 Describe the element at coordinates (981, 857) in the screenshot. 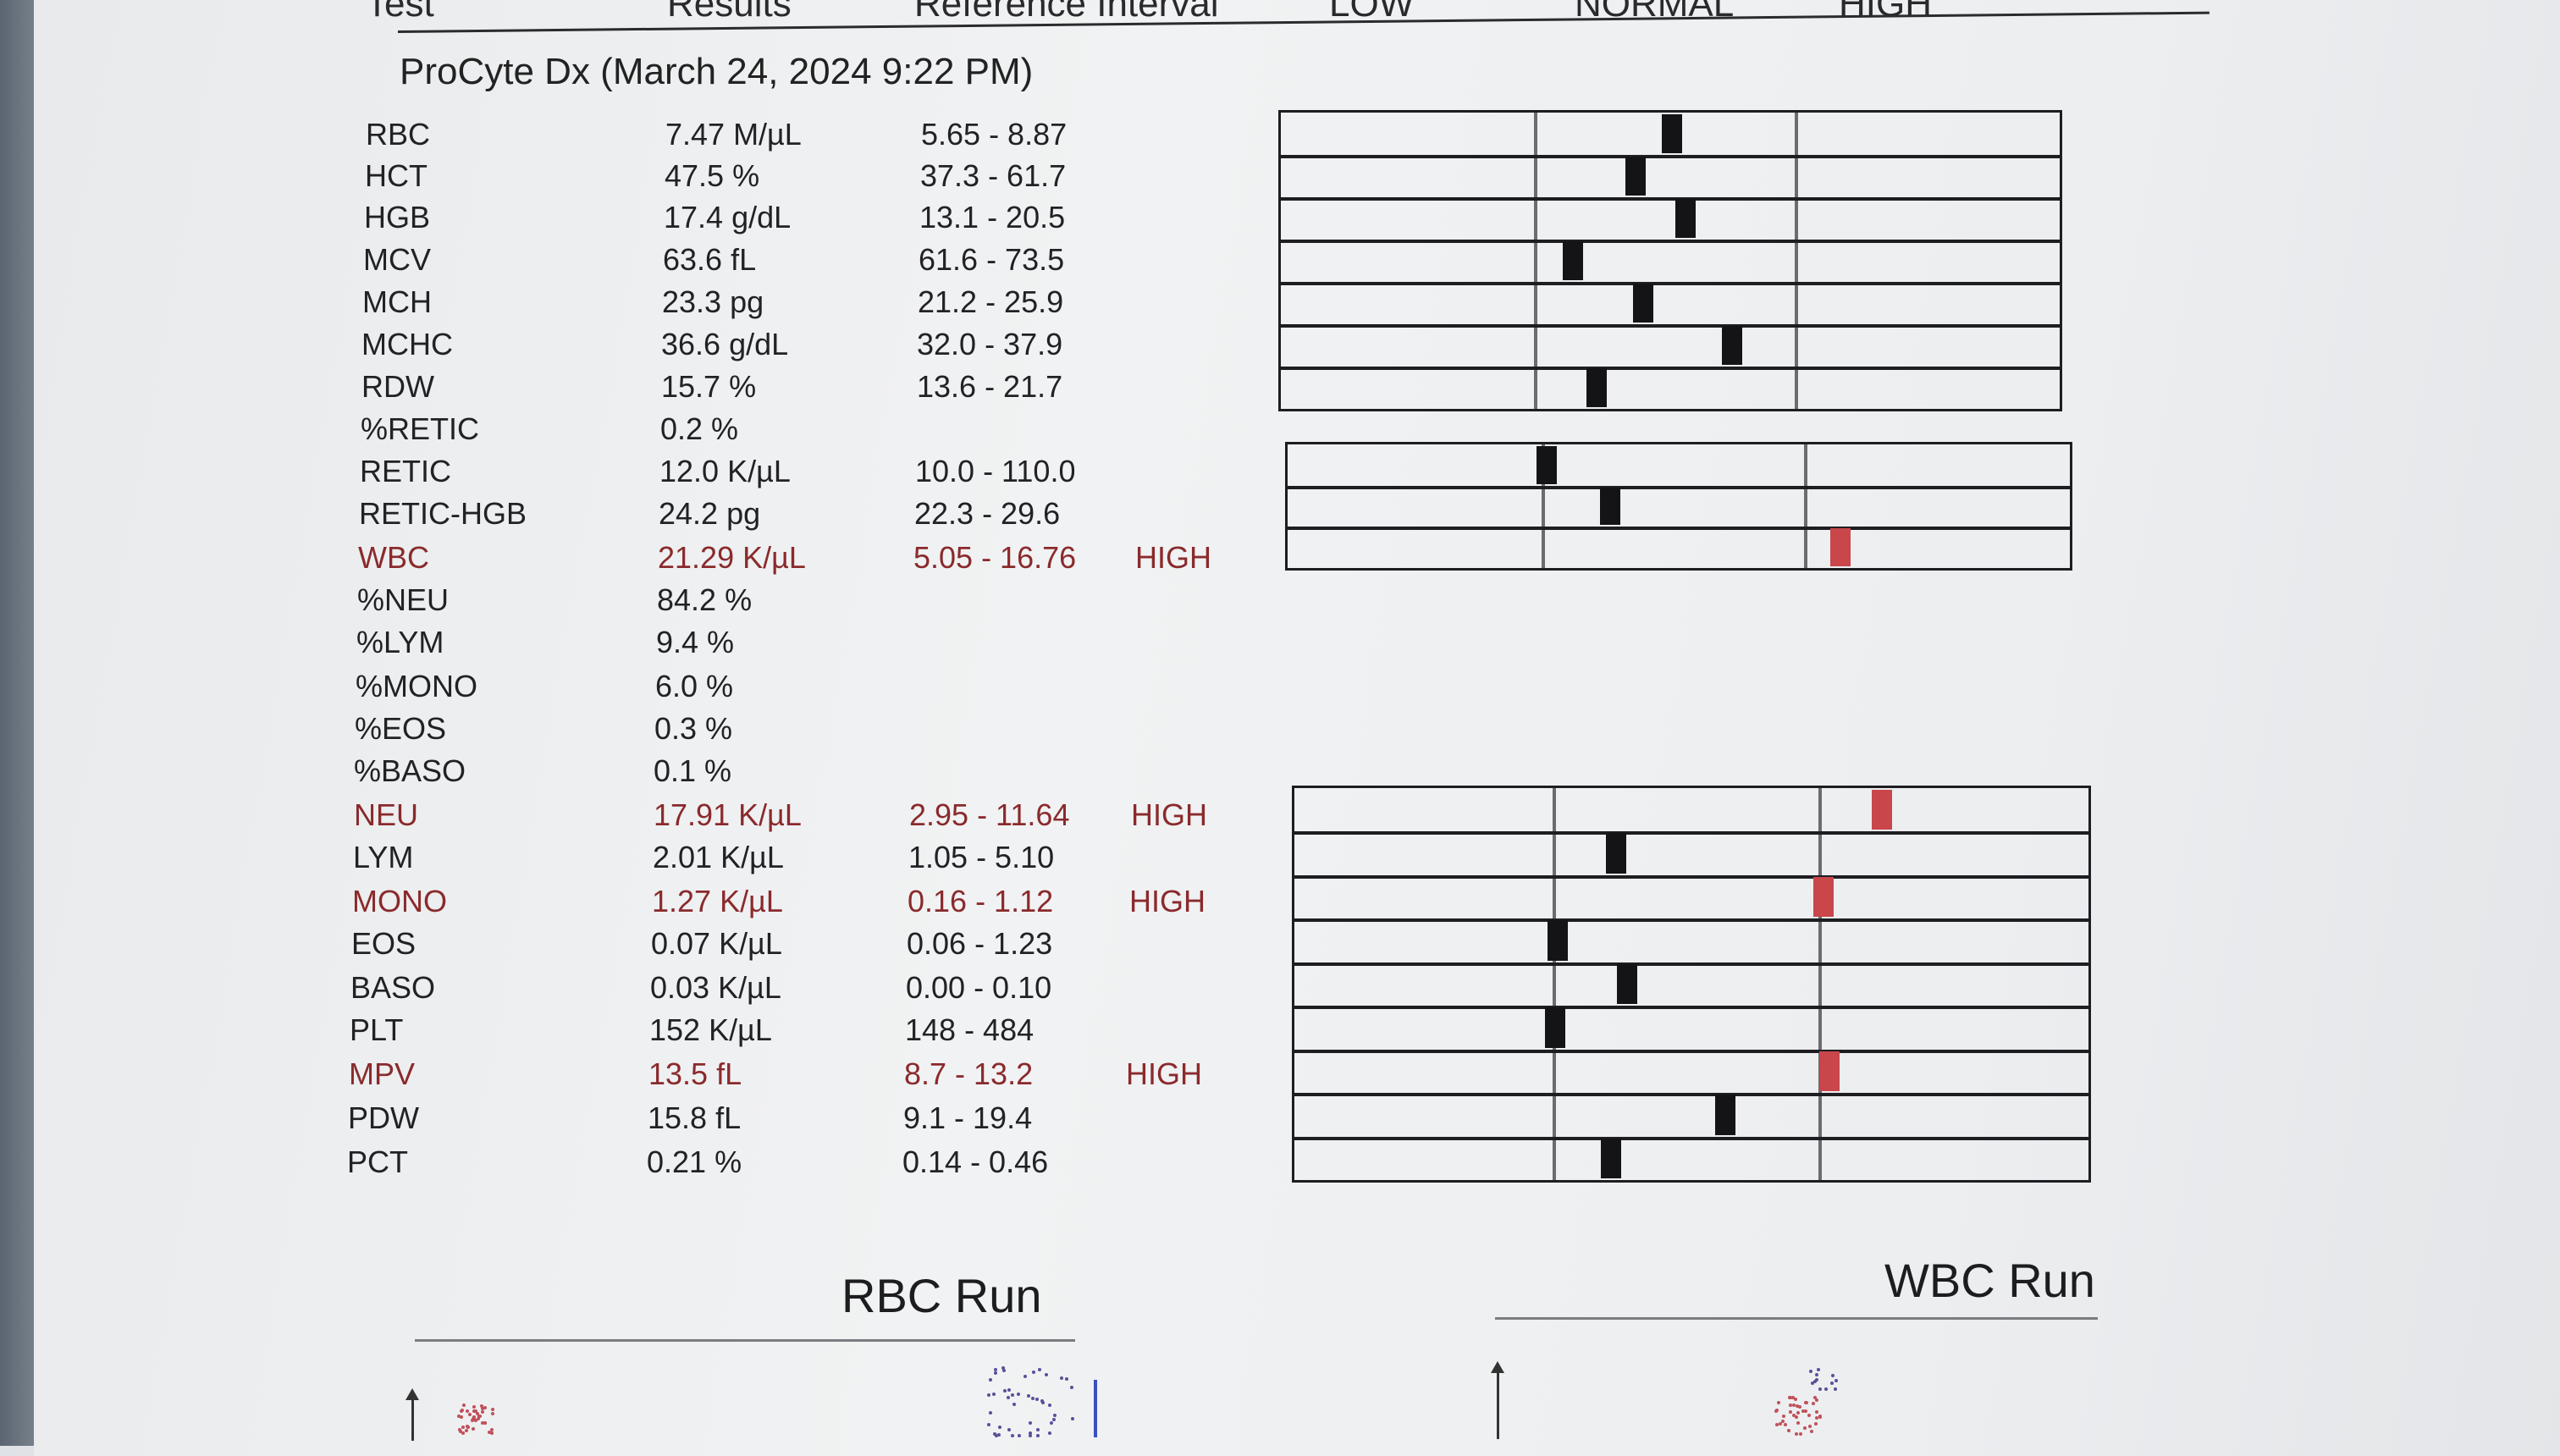

I see `reference-interval: 1.05 - 5.10` at that location.